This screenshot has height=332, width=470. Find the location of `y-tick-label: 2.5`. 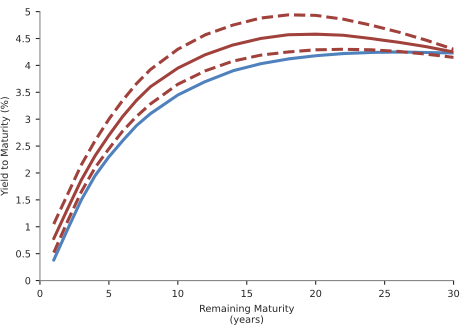

y-tick-label: 2.5 is located at coordinates (23, 146).